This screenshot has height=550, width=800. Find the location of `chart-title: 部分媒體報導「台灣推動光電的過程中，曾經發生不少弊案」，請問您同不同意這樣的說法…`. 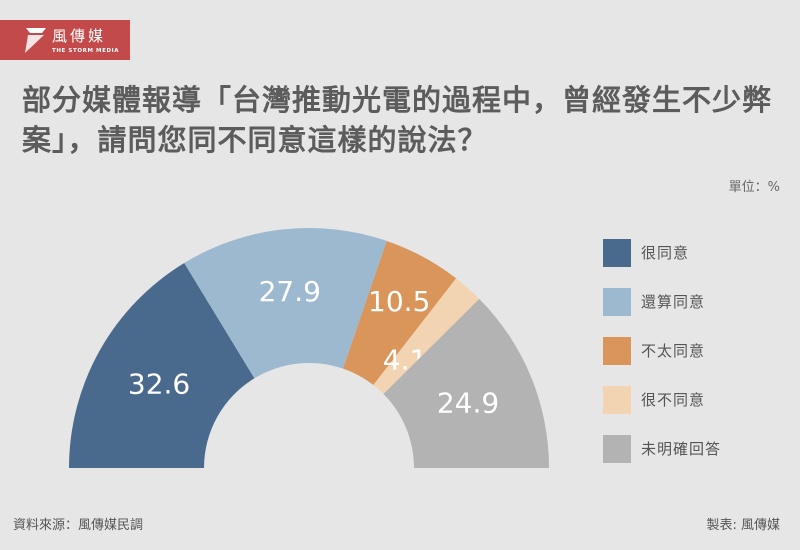

chart-title: 部分媒體報導「台灣推動光電的過程中，曾經發生不少弊案」，請問您同不同意這樣的說法… is located at coordinates (397, 120).